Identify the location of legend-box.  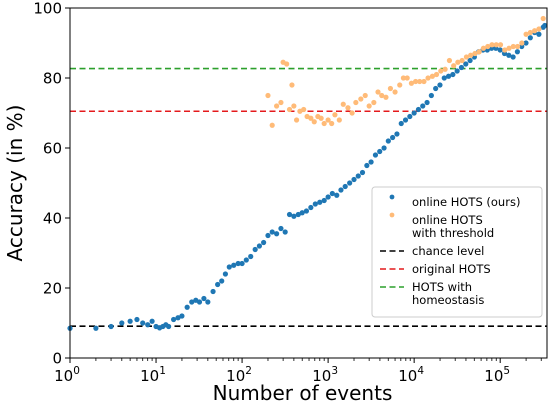
(457, 252).